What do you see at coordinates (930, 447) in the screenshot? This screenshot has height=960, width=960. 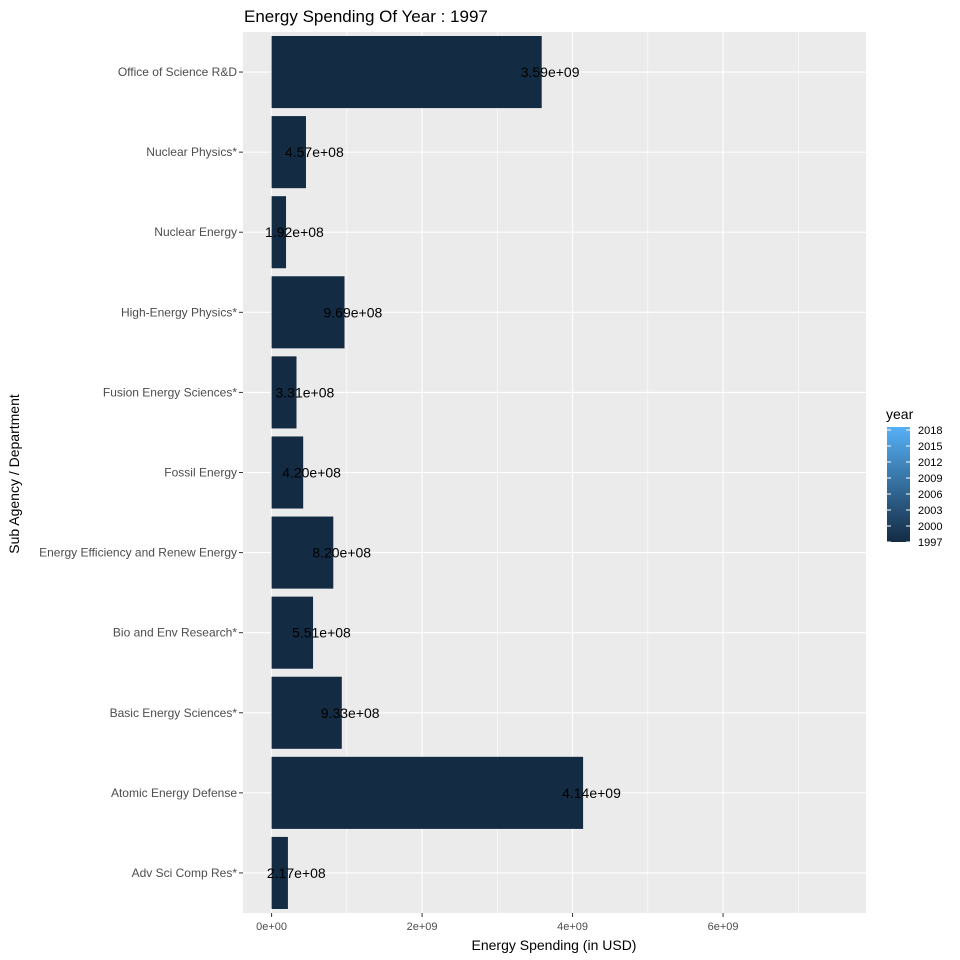 I see `legend-label: 2015` at bounding box center [930, 447].